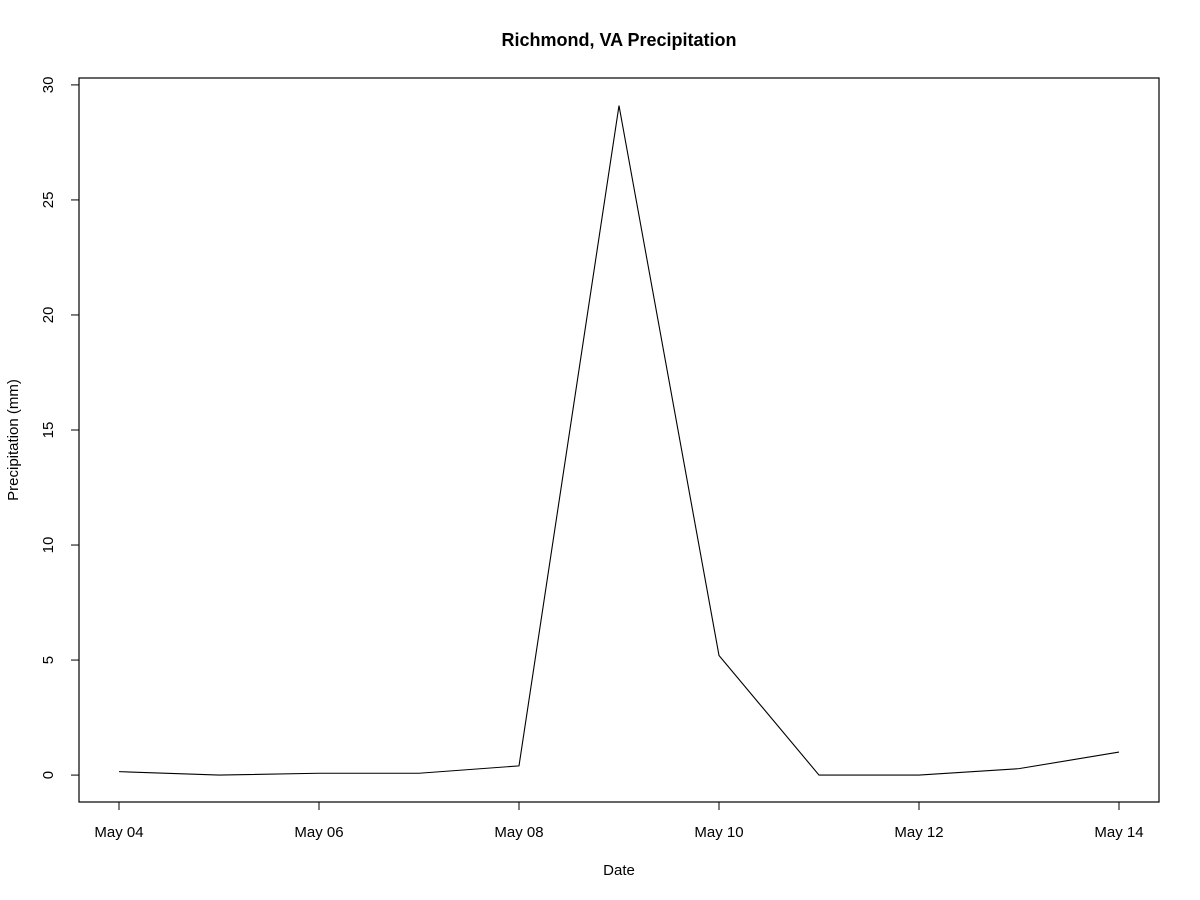 The height and width of the screenshot is (900, 1200). Describe the element at coordinates (48, 430) in the screenshot. I see `y-tick-label: 15` at that location.